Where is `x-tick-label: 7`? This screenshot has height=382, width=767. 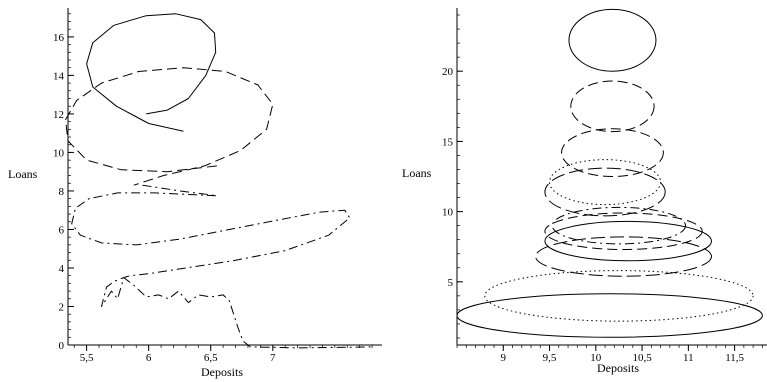 x-tick-label: 7 is located at coordinates (273, 358).